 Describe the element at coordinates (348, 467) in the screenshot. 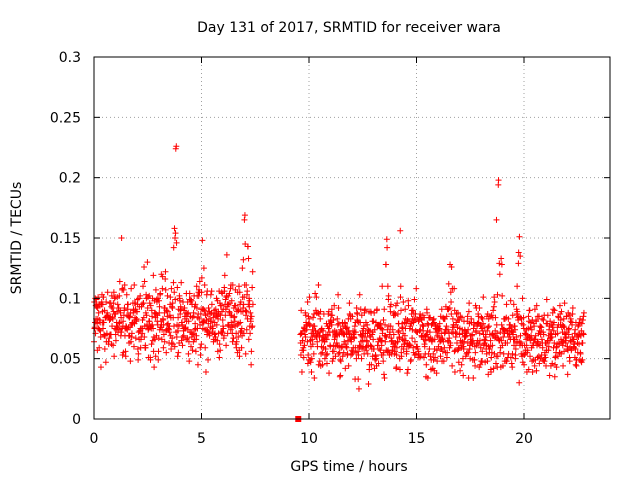

I see `x-axis-label: GPS time / hours` at that location.